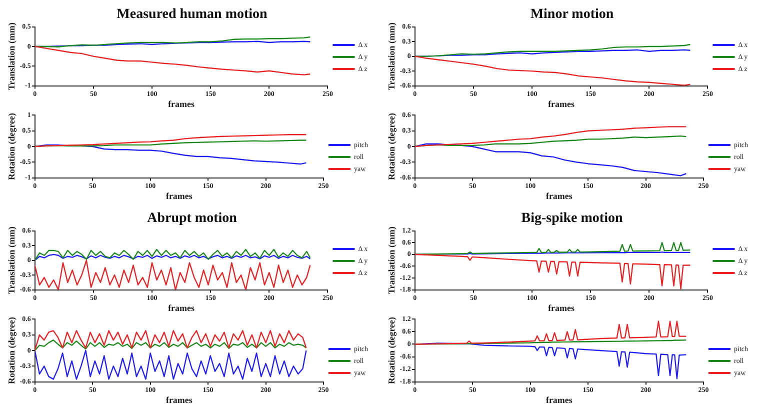 This screenshot has height=409, width=764. Describe the element at coordinates (572, 14) in the screenshot. I see `chart-title: Minor motion` at that location.